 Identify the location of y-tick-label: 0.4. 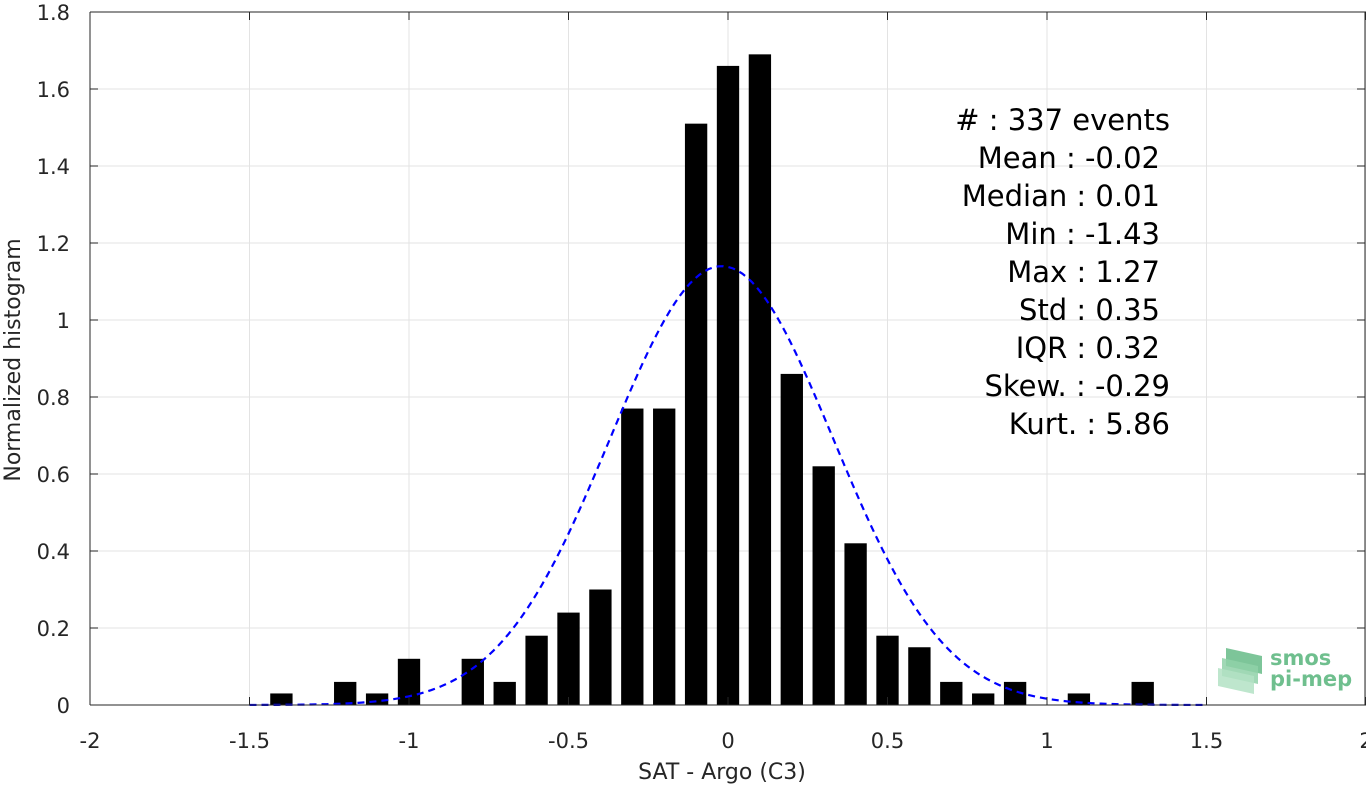
(53, 552).